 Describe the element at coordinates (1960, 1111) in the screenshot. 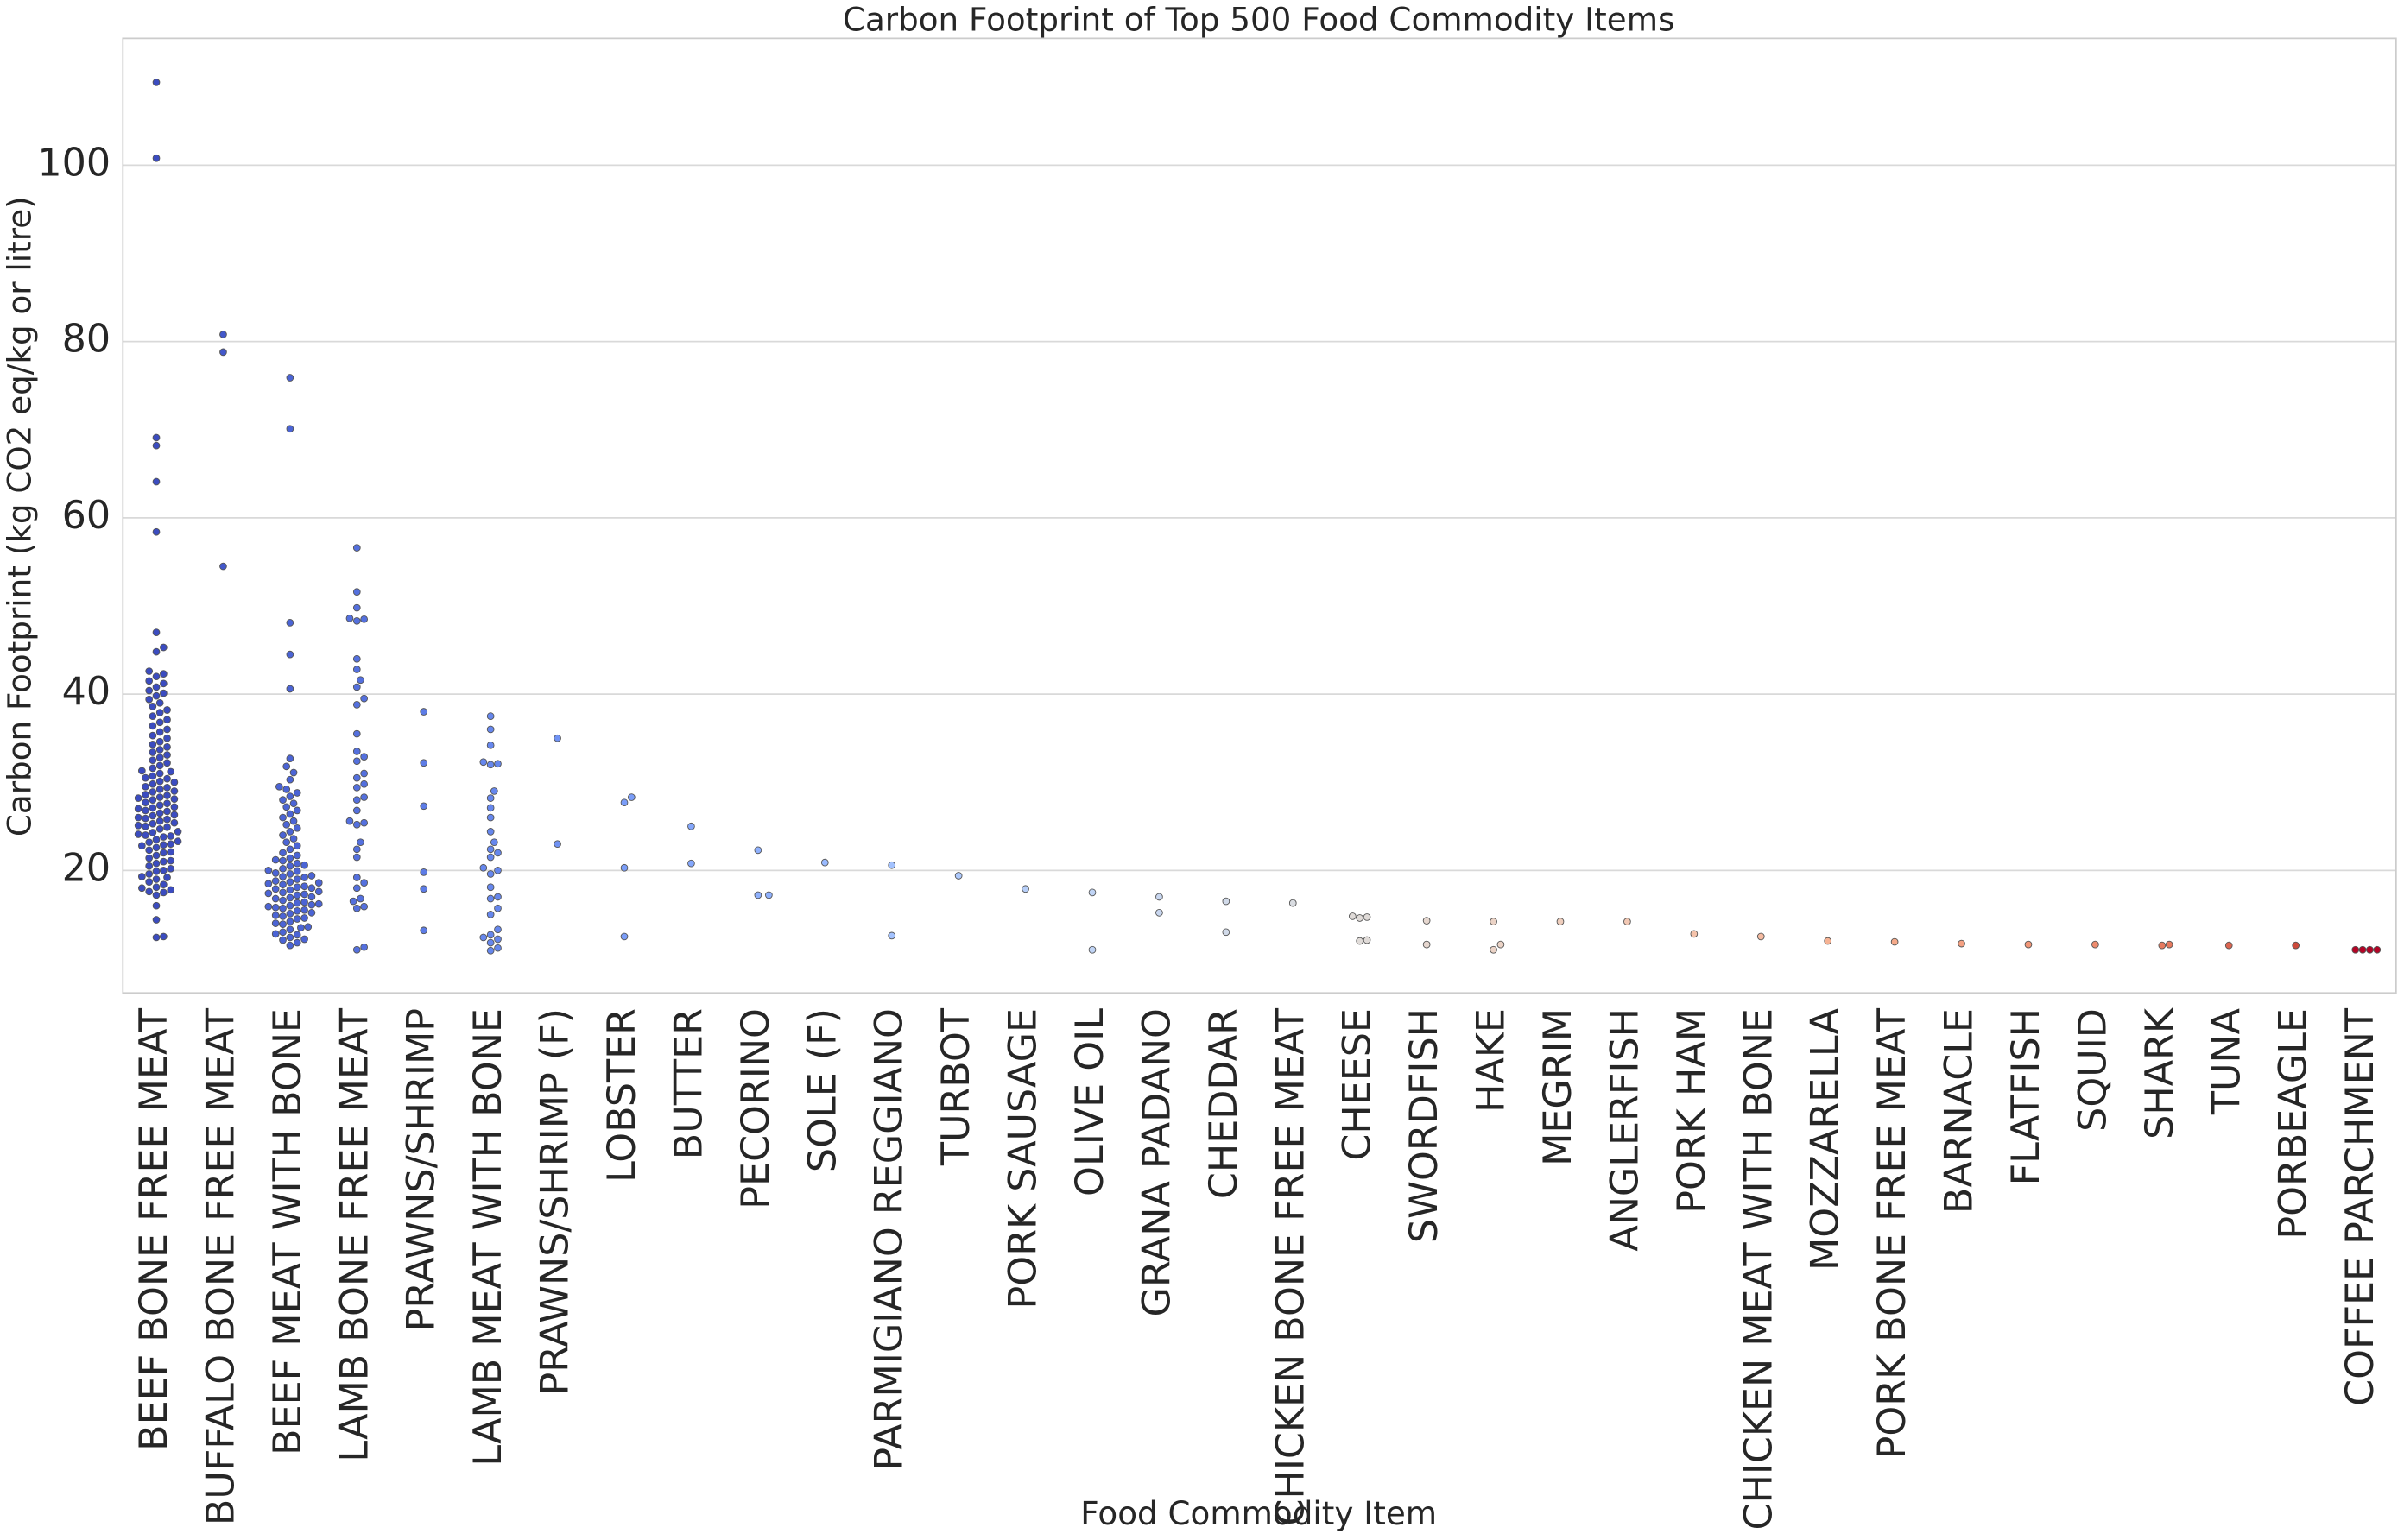

I see `x-tick-label: BARNACLE` at that location.